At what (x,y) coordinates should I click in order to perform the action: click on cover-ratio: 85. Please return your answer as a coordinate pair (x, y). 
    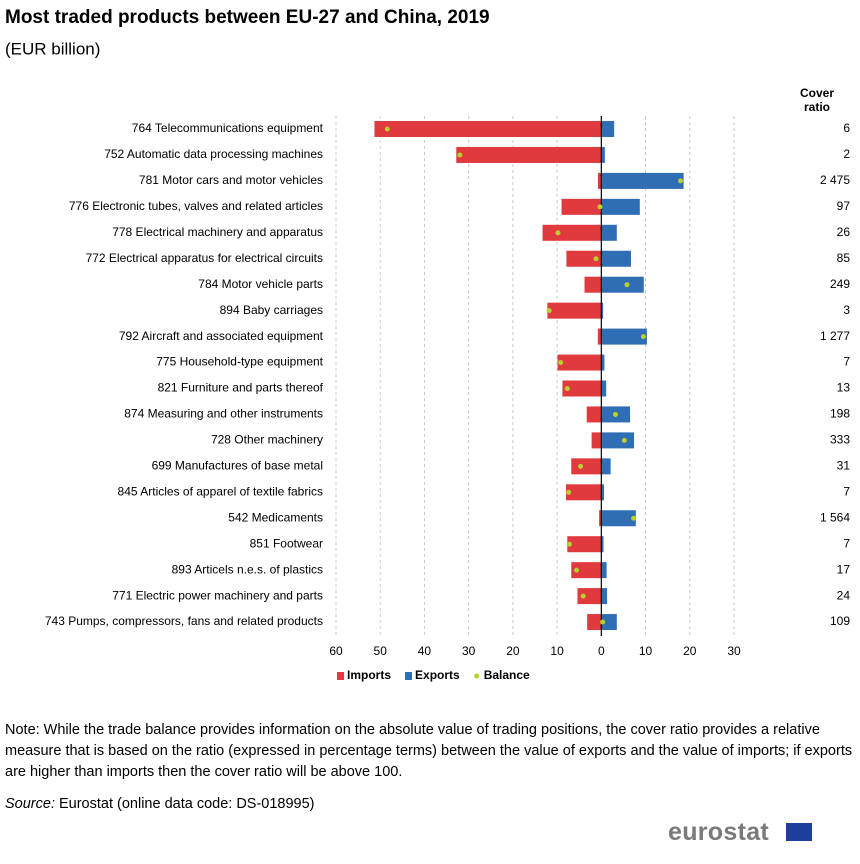
    Looking at the image, I should click on (844, 258).